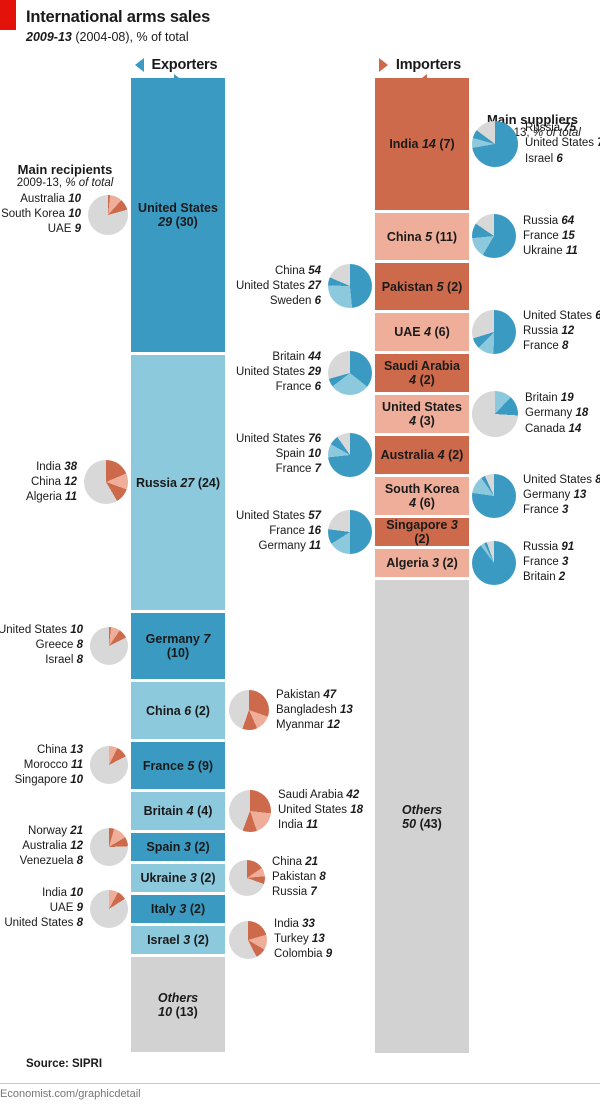  I want to click on annotation-right: Saudi Arabia 42 United States 18 India 11, so click(296, 811).